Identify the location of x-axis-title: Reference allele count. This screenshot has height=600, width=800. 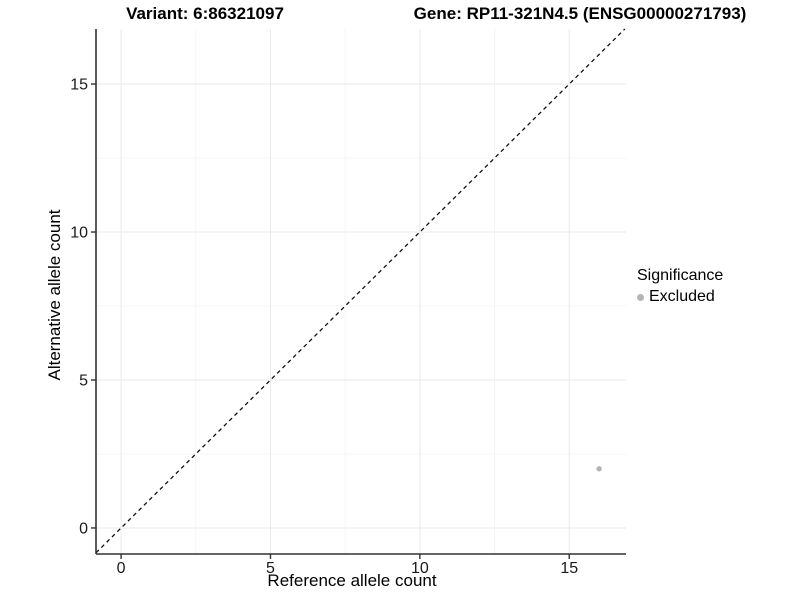
(352, 580).